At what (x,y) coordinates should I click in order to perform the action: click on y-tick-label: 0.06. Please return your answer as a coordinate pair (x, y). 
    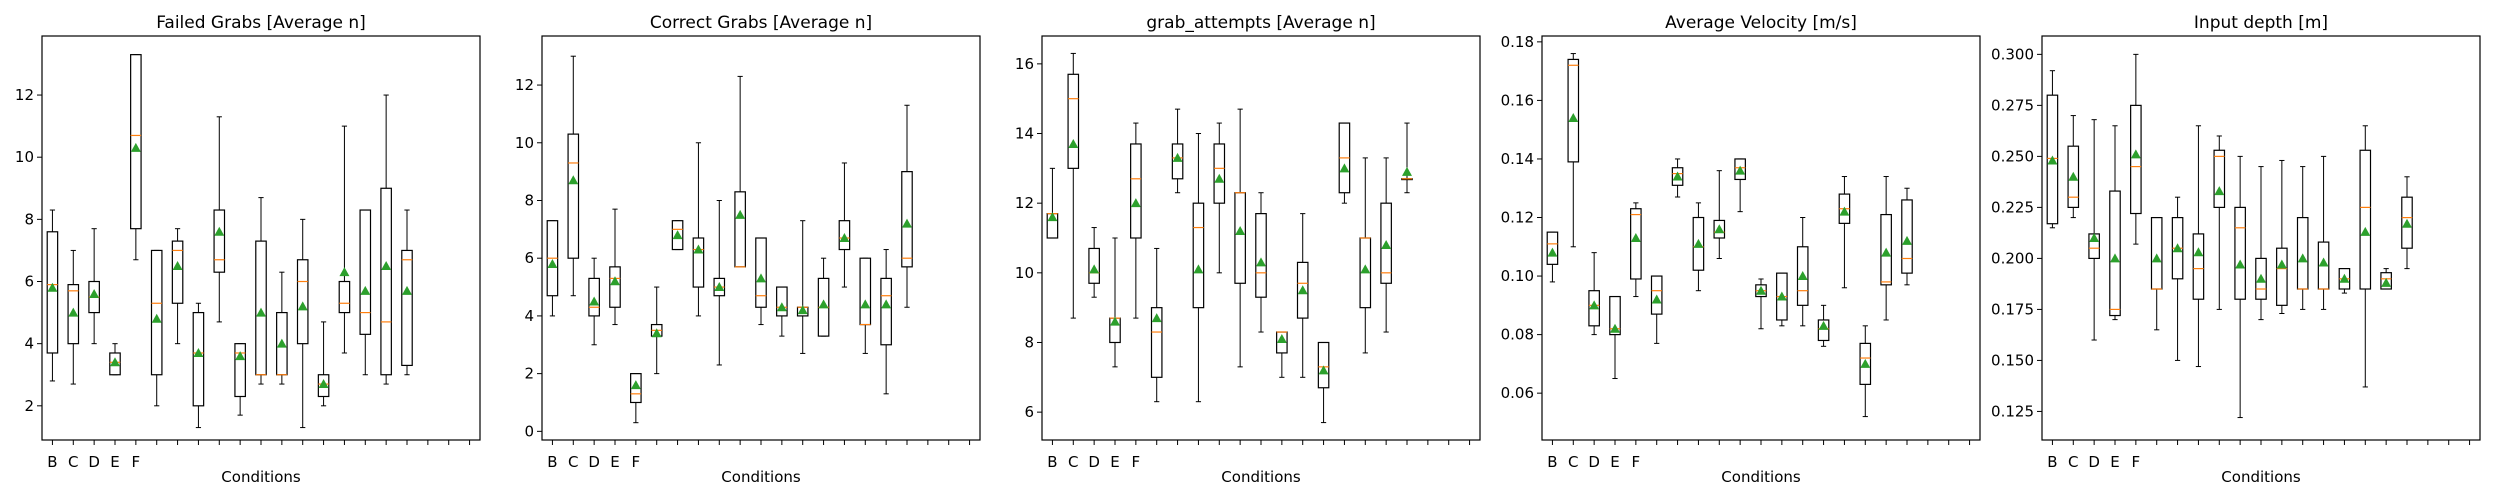
    Looking at the image, I should click on (1517, 393).